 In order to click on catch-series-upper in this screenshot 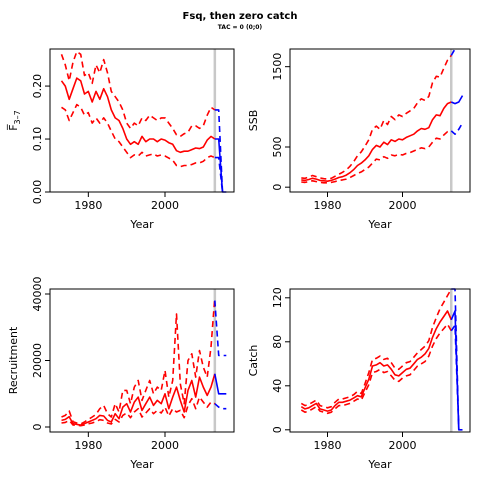, I will do `click(376, 348)`.